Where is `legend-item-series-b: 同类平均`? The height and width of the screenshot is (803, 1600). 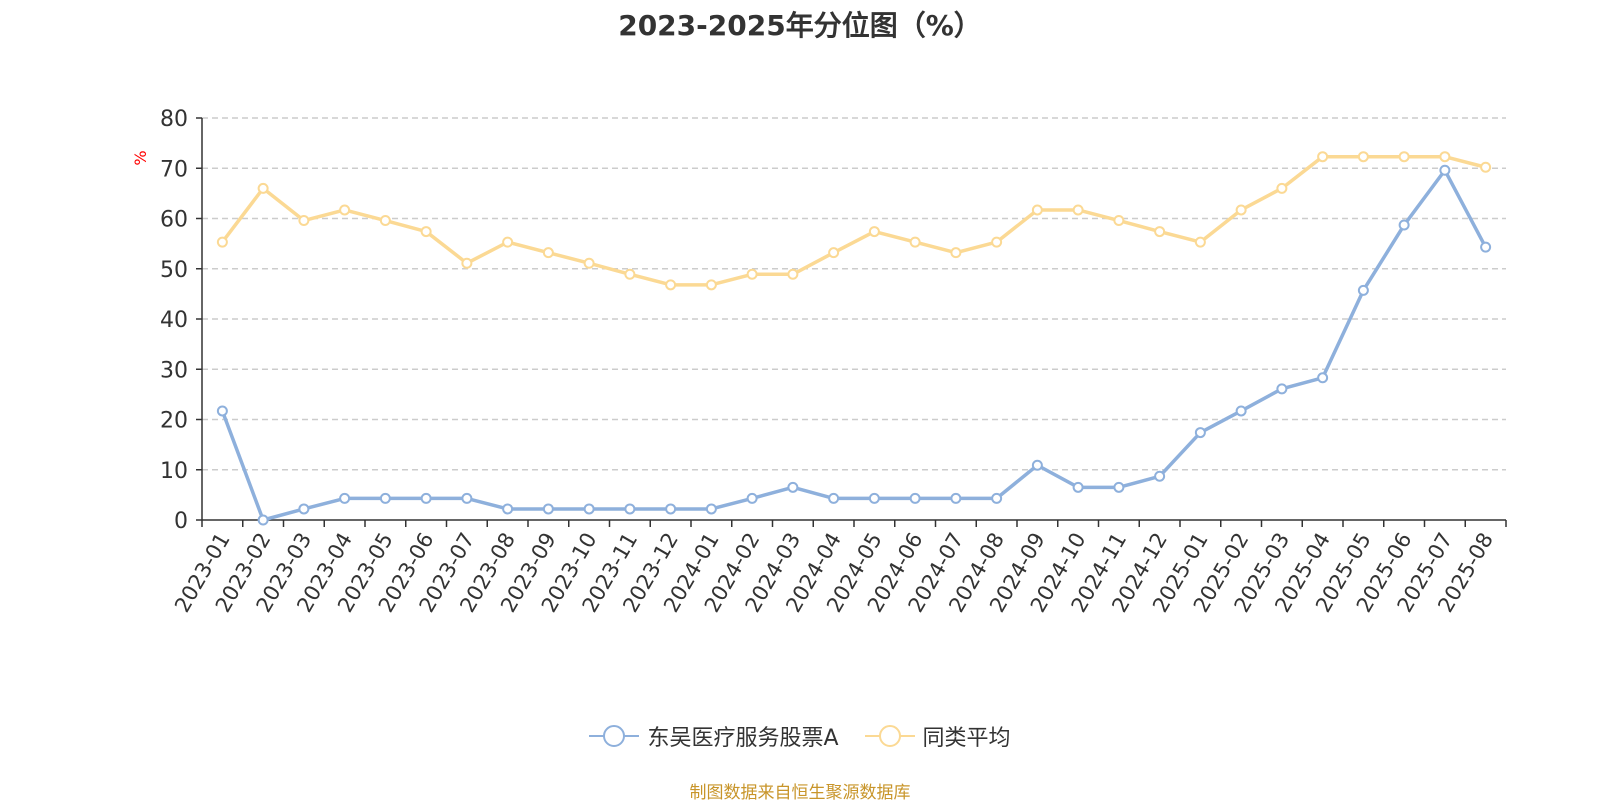 legend-item-series-b: 同类平均 is located at coordinates (937, 736).